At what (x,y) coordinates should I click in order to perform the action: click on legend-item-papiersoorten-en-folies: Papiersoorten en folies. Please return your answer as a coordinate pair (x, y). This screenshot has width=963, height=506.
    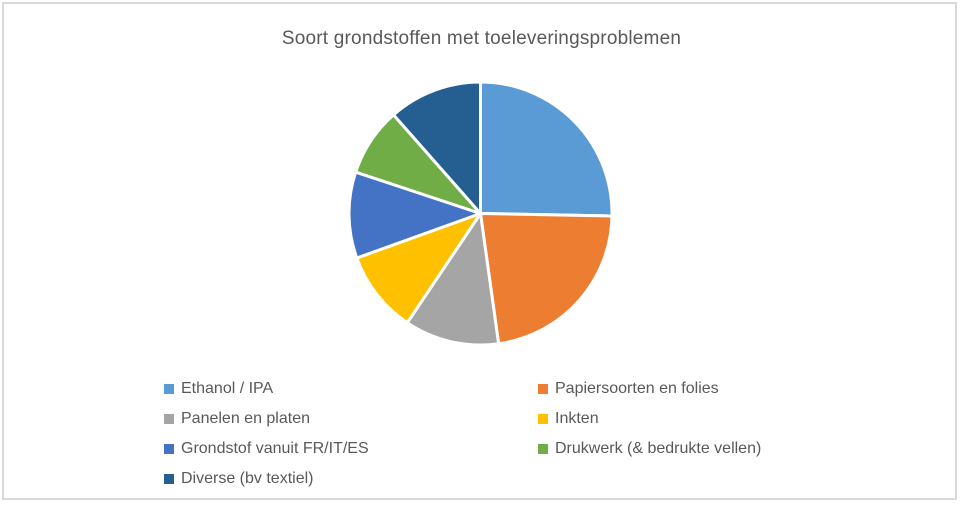
    Looking at the image, I should click on (649, 389).